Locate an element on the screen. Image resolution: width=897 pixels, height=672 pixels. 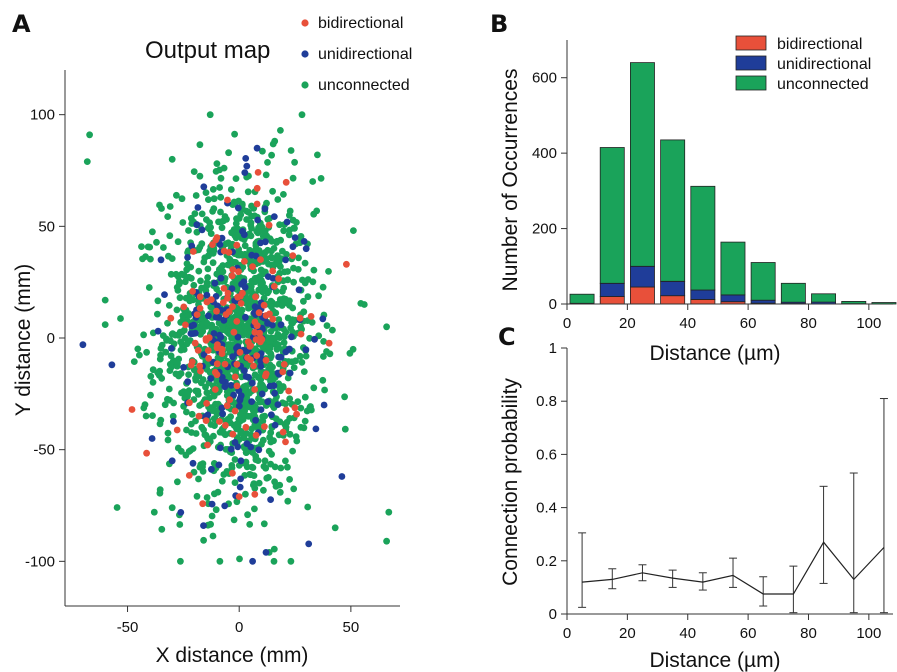
c-x-tick-label: 20 is located at coordinates (627, 633).